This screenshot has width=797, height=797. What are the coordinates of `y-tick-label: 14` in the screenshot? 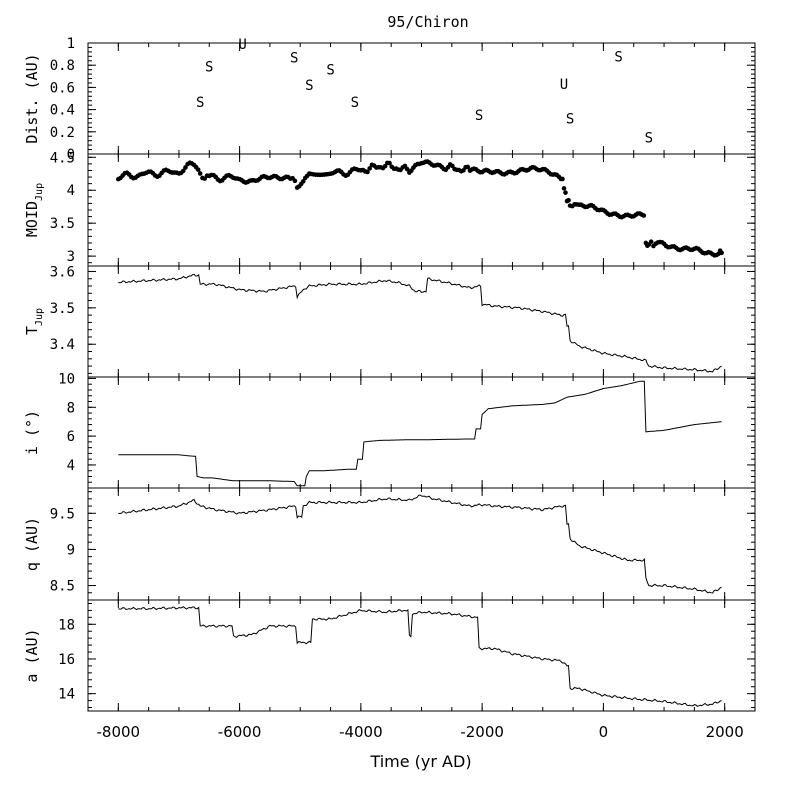 It's located at (66, 695).